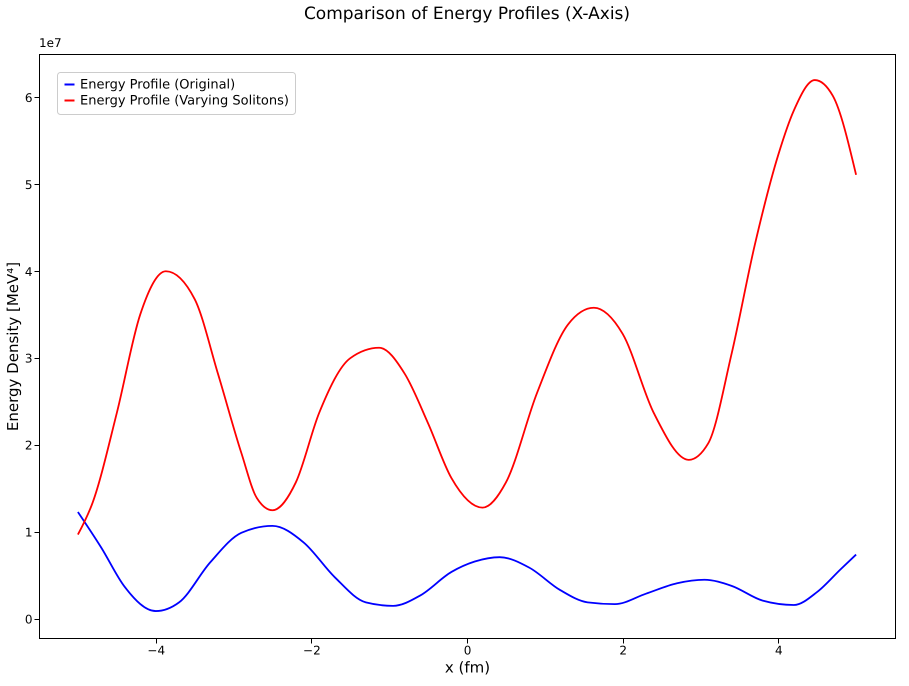  What do you see at coordinates (158, 85) in the screenshot?
I see `legend-label: Energy Profile (Original)` at bounding box center [158, 85].